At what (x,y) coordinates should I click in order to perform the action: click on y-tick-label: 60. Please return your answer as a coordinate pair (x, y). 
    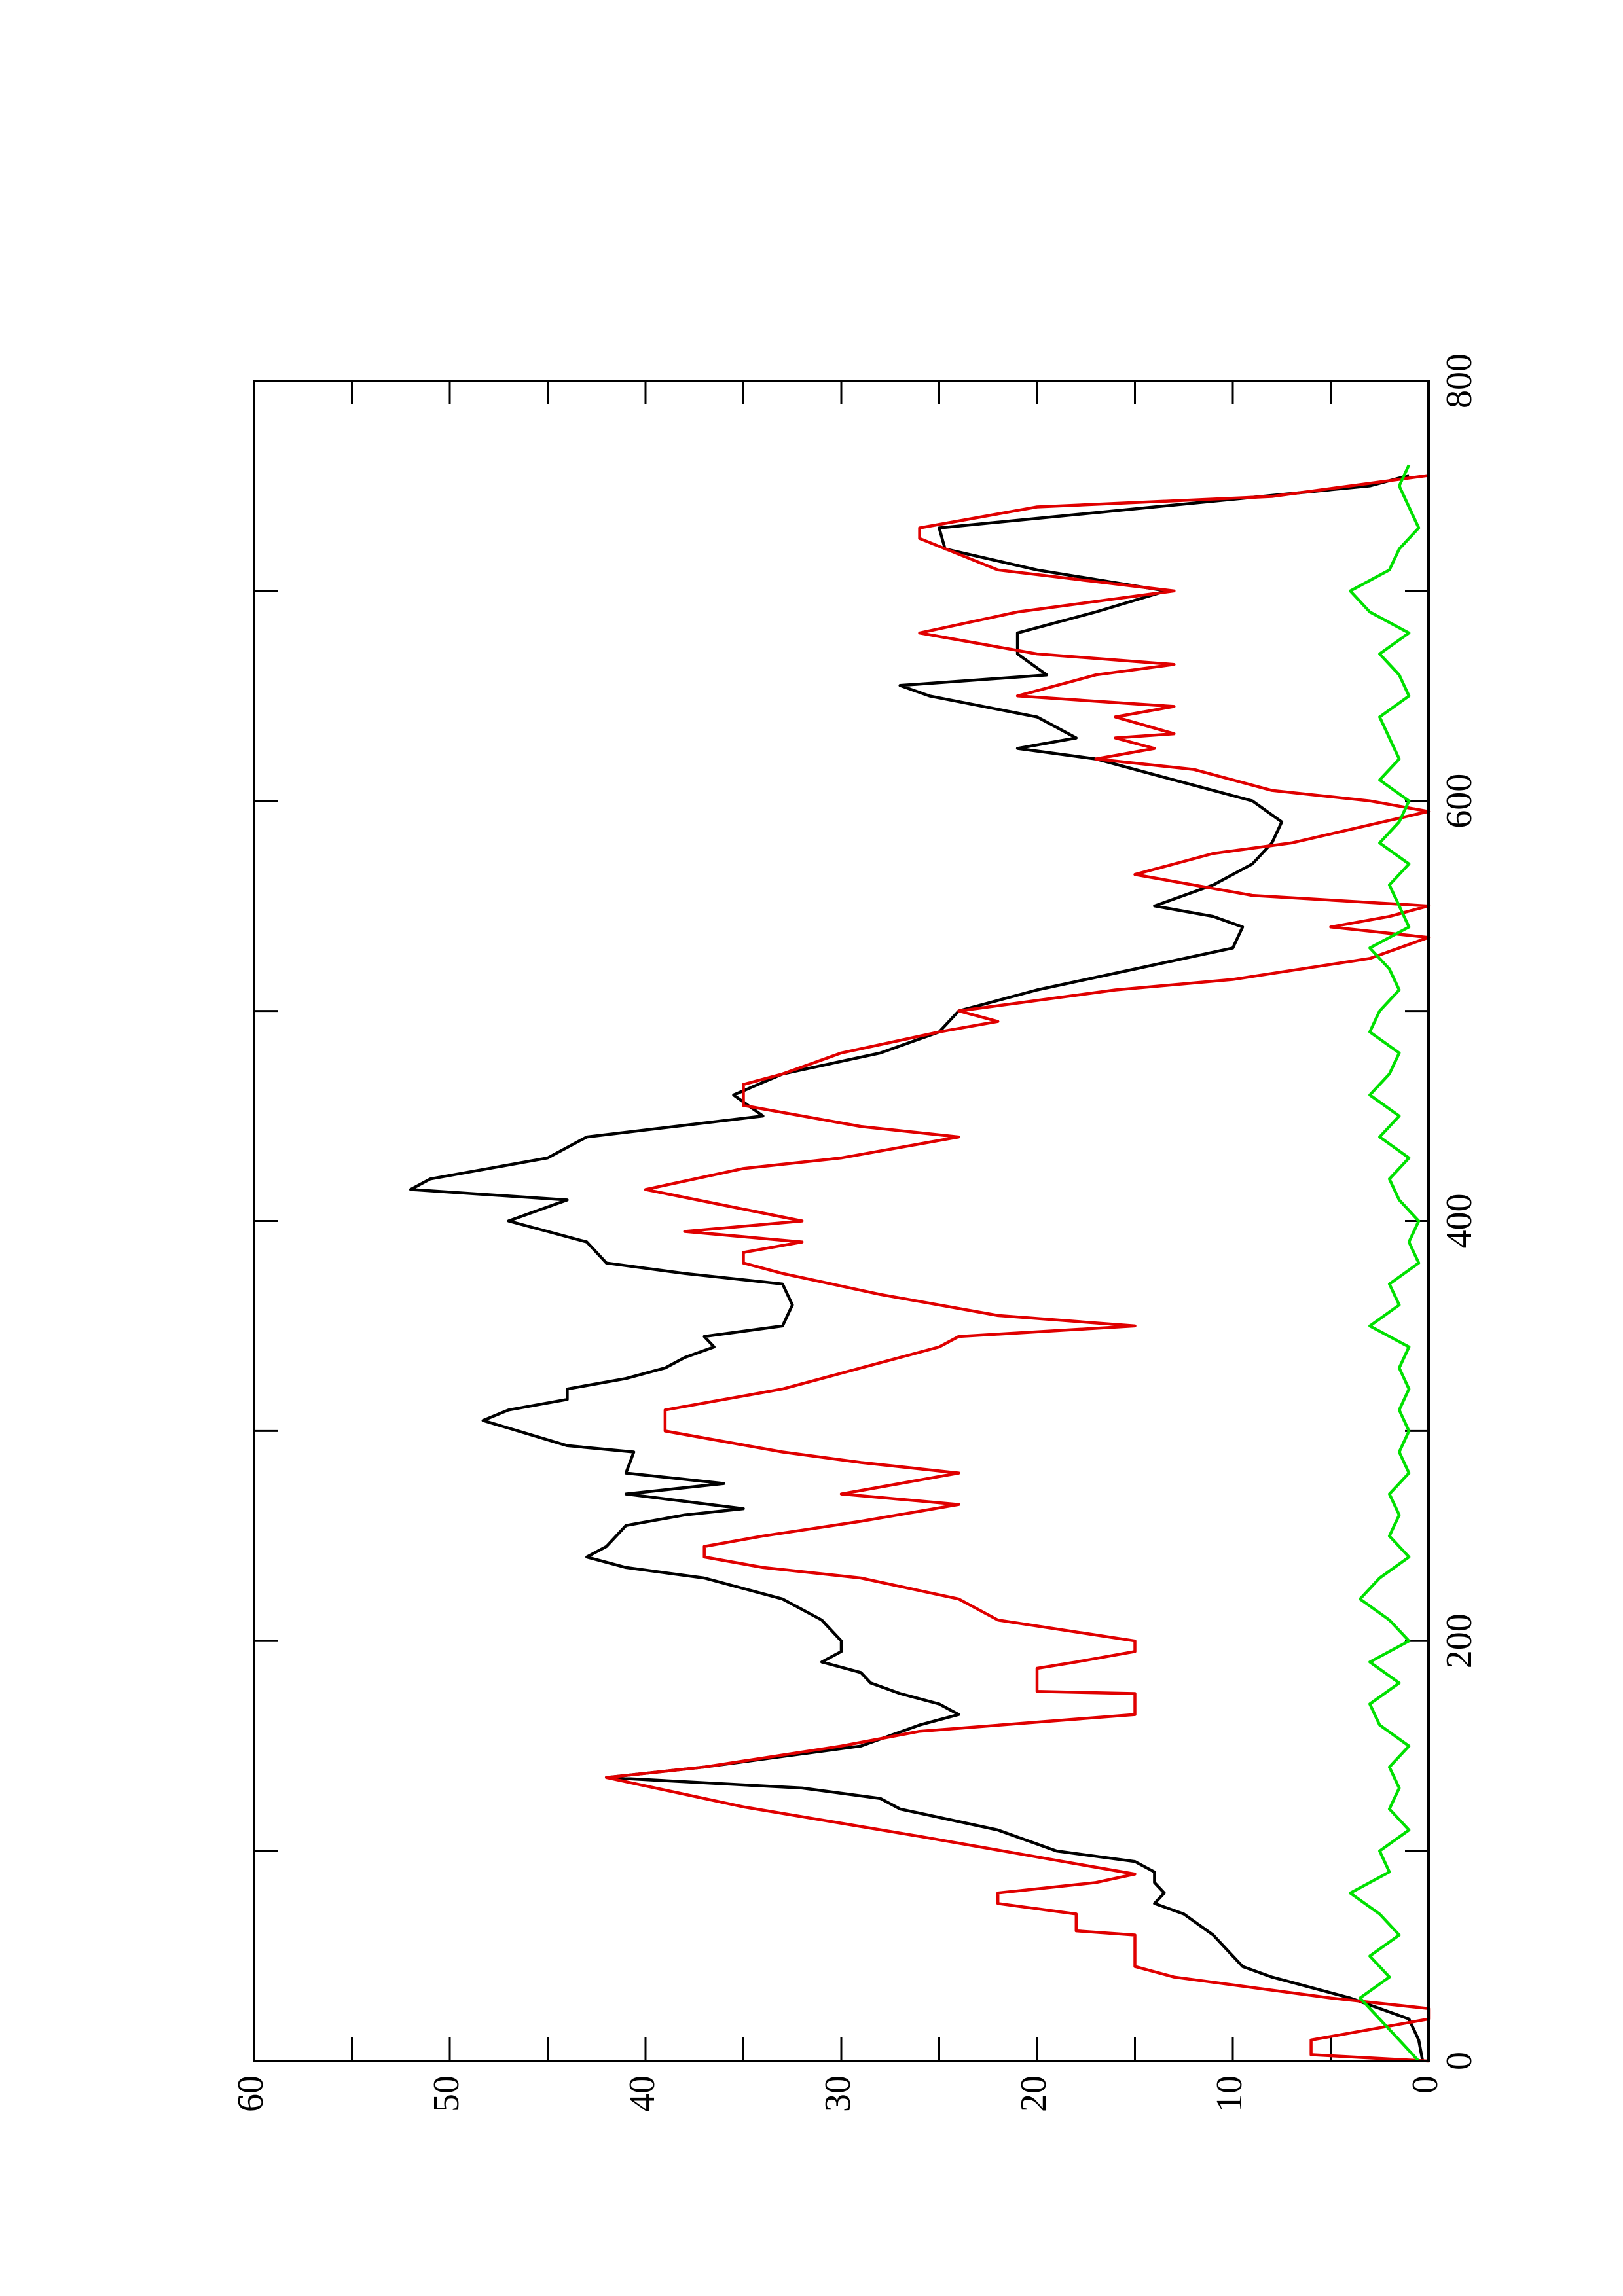
    Looking at the image, I should click on (250, 2093).